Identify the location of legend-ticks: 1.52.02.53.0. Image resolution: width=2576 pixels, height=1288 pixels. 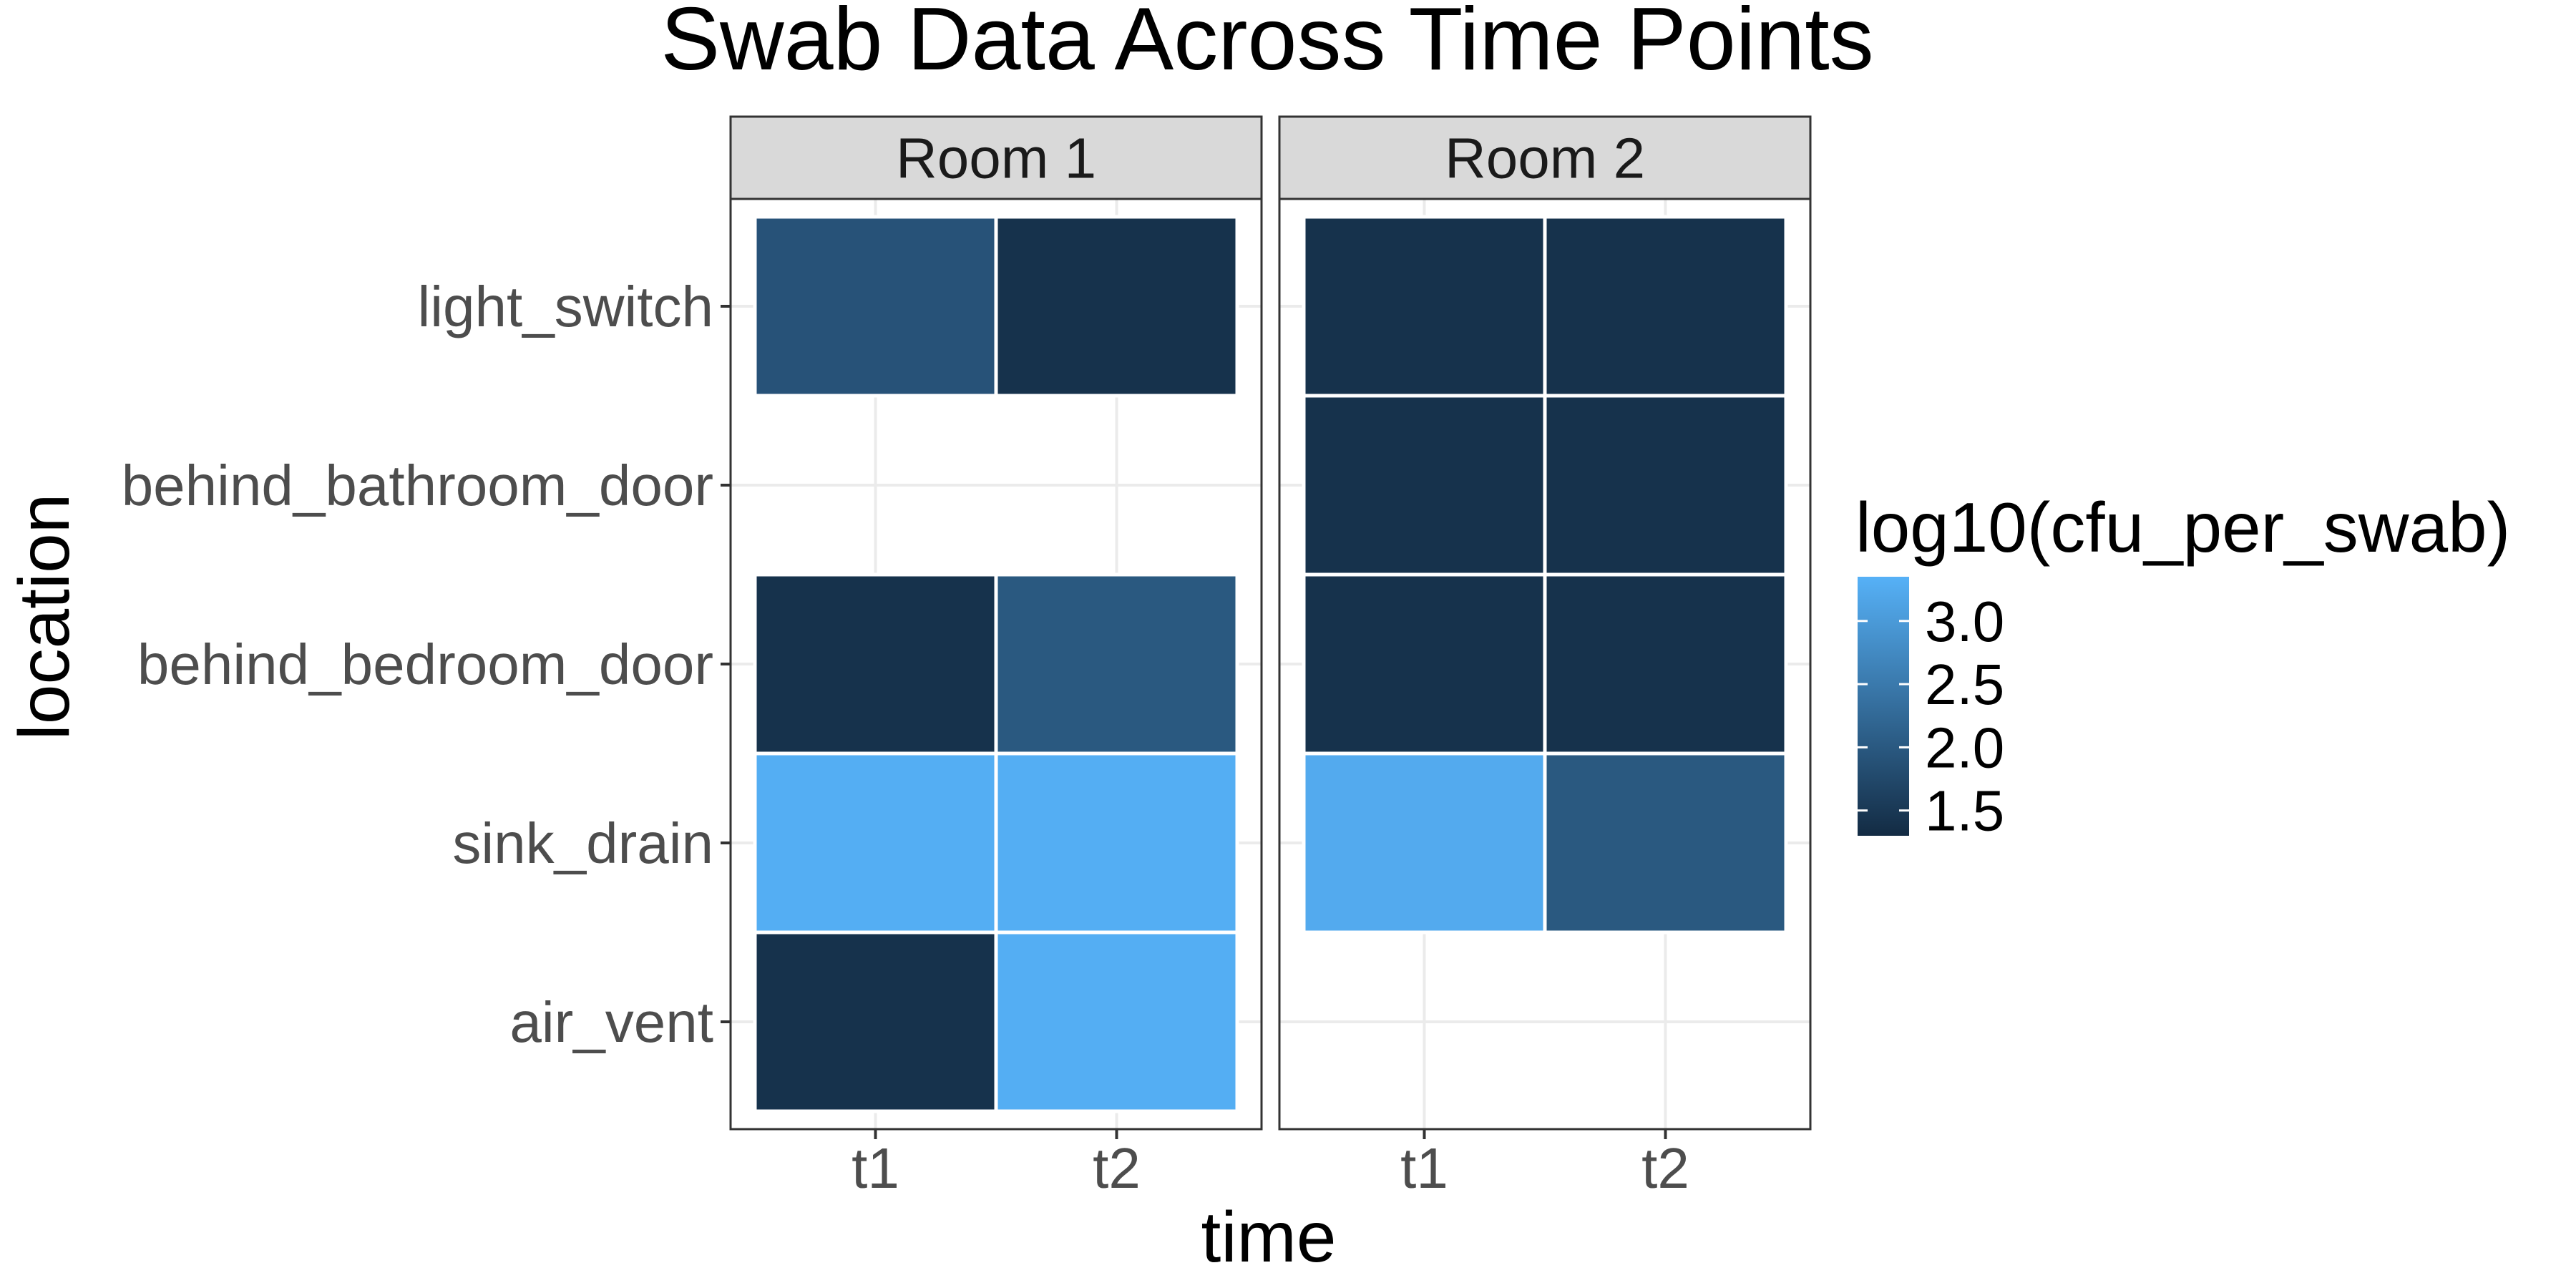
(1931, 716).